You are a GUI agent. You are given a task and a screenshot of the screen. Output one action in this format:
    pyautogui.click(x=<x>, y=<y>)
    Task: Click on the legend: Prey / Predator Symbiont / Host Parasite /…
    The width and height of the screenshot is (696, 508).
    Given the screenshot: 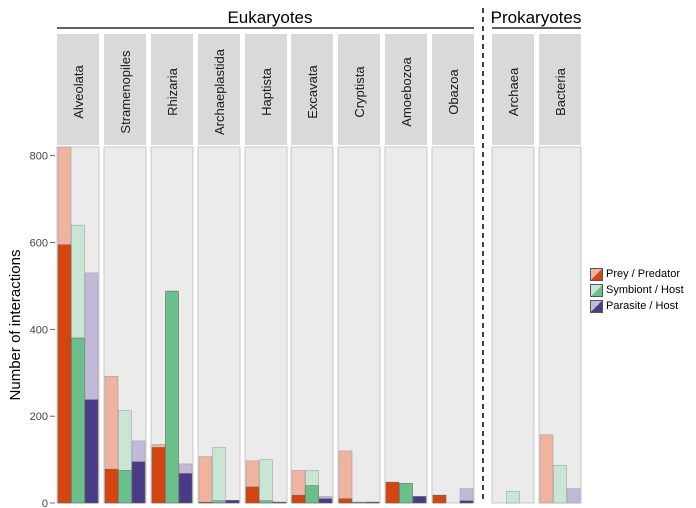 What is the action you would take?
    pyautogui.click(x=637, y=290)
    